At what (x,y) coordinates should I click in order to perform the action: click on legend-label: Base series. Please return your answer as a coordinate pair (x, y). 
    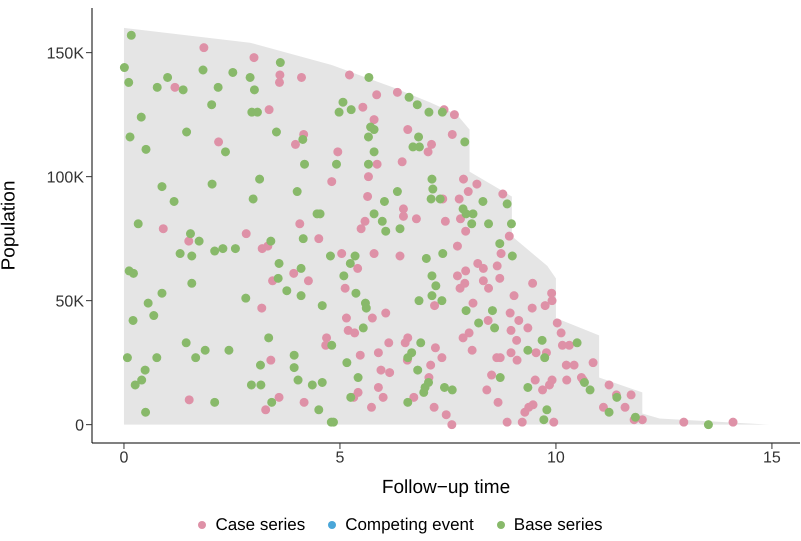
    Looking at the image, I should click on (557, 525).